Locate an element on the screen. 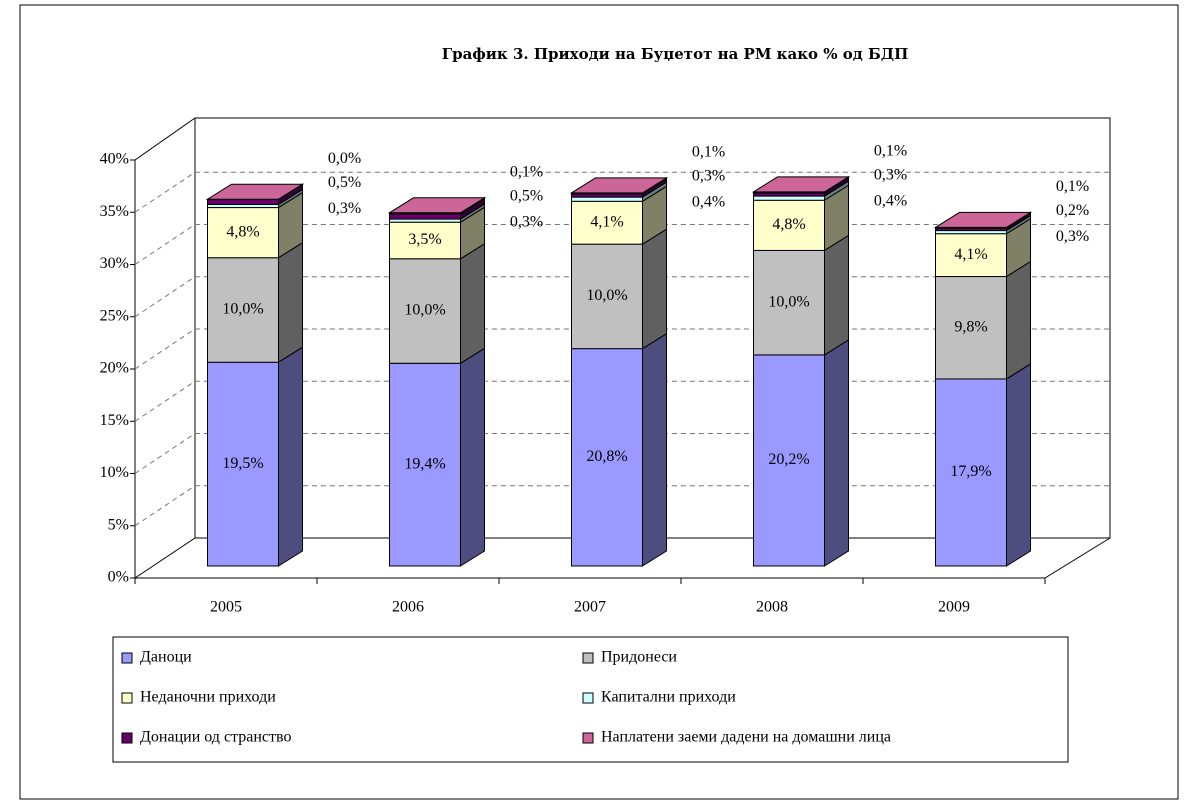 The height and width of the screenshot is (810, 1184). data-label: 3,5% is located at coordinates (424, 239).